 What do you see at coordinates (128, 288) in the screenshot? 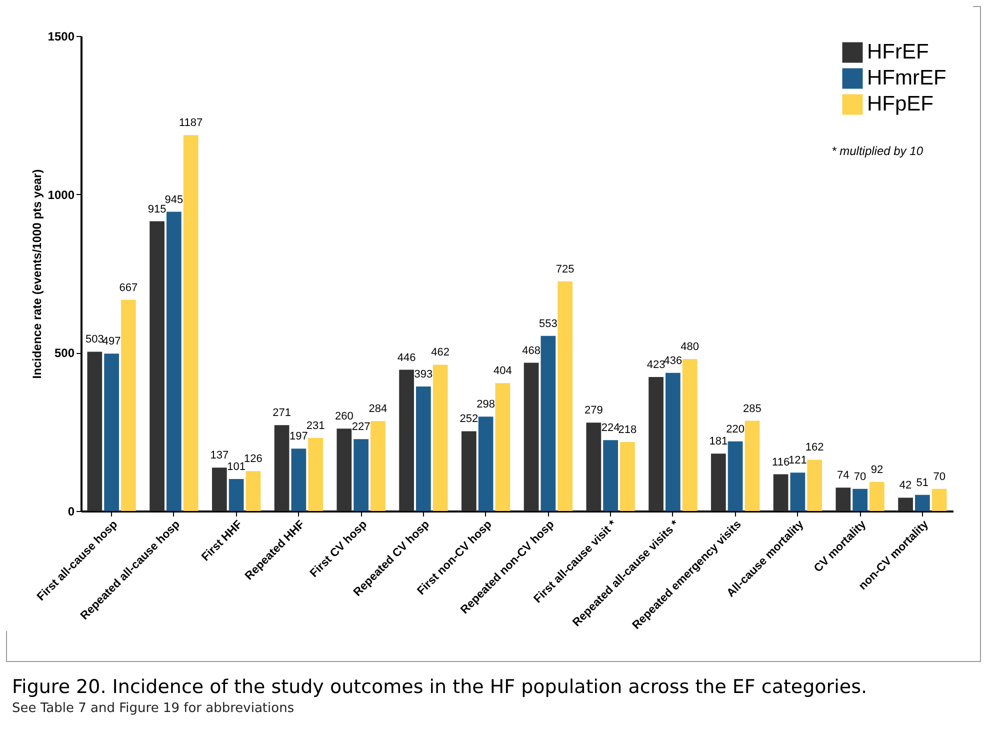
I see `data-label: 667` at bounding box center [128, 288].